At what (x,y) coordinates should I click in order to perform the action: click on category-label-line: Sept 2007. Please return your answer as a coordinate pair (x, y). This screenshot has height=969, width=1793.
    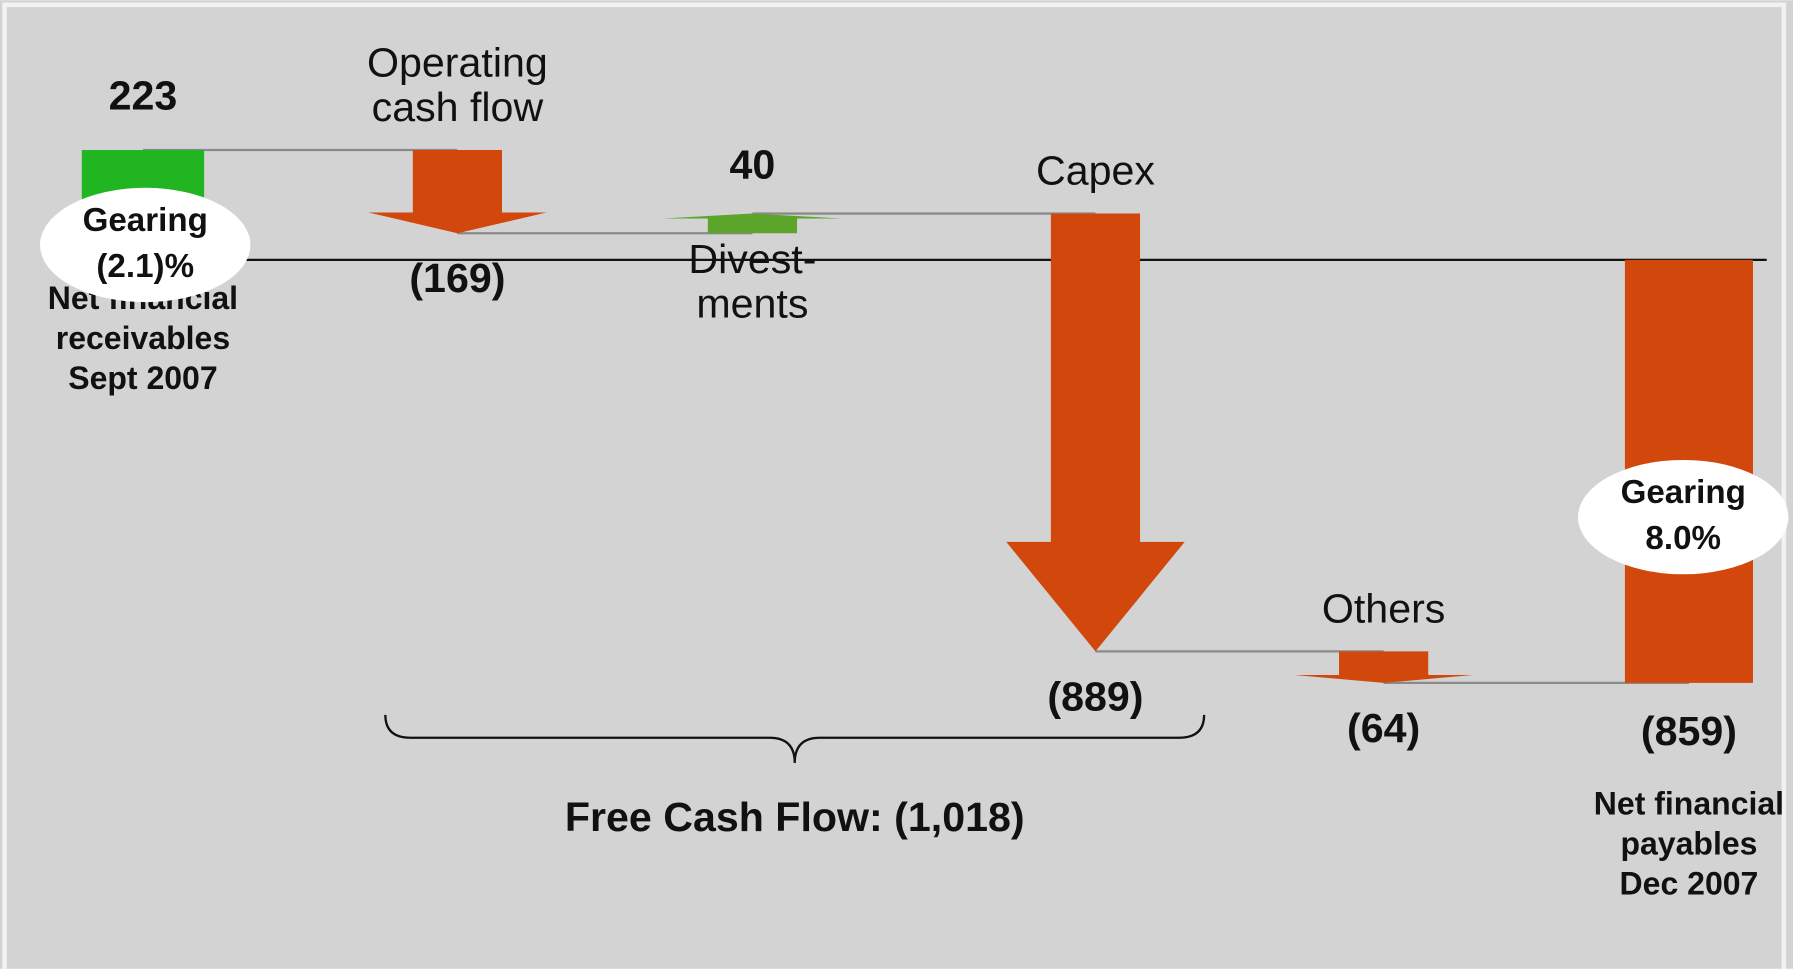
    Looking at the image, I should click on (142, 379).